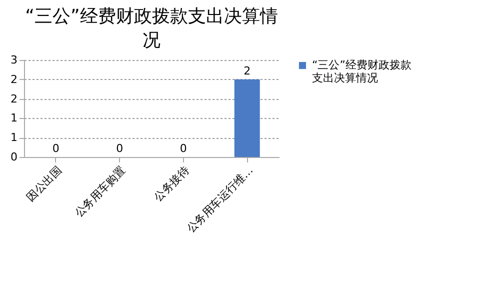 This screenshot has width=482, height=289. I want to click on data-label: 2, so click(247, 71).